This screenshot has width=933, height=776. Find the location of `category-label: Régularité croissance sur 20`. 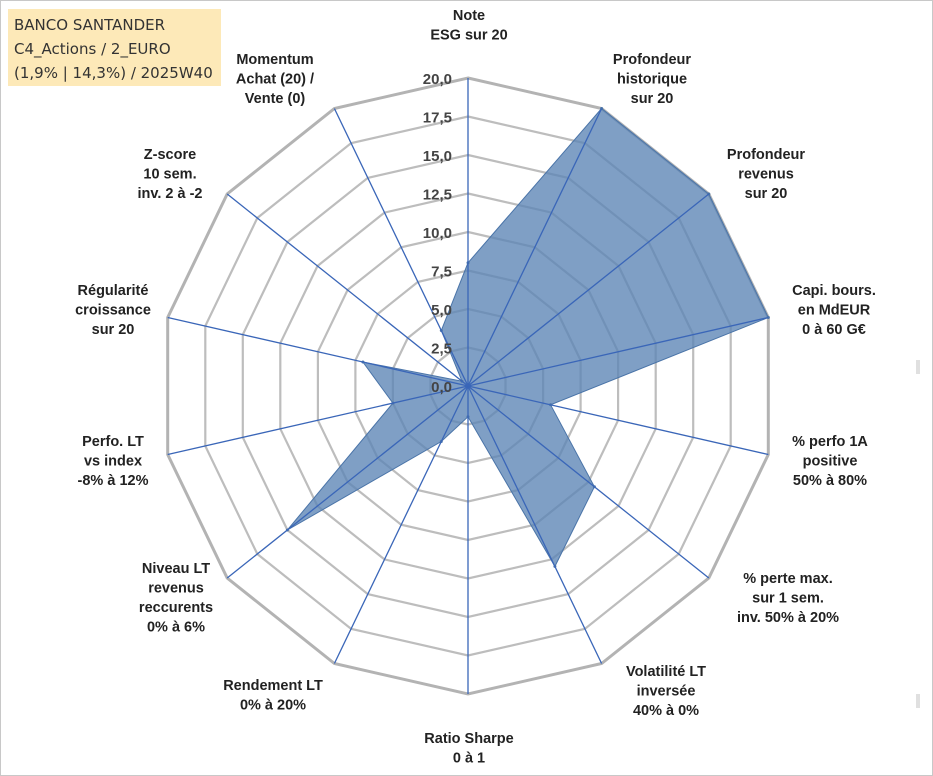

category-label: Régularité croissance sur 20 is located at coordinates (113, 310).